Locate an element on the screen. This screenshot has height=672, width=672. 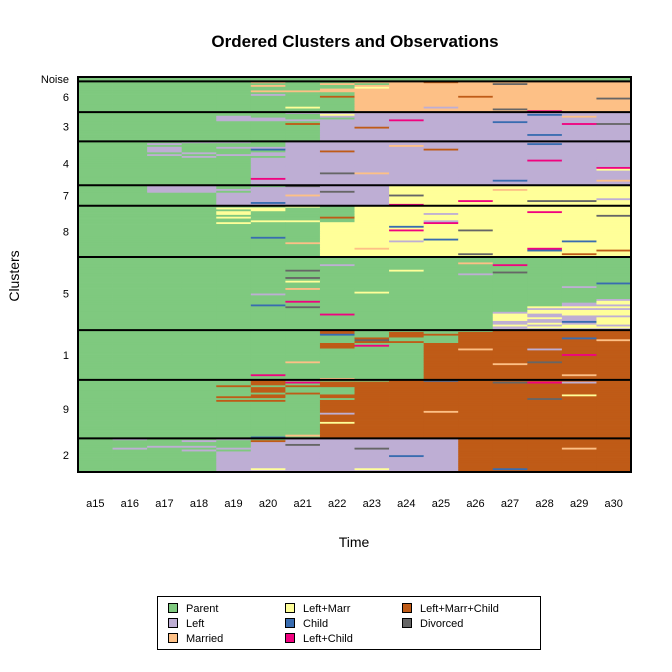
legend-item: Child is located at coordinates (306, 624).